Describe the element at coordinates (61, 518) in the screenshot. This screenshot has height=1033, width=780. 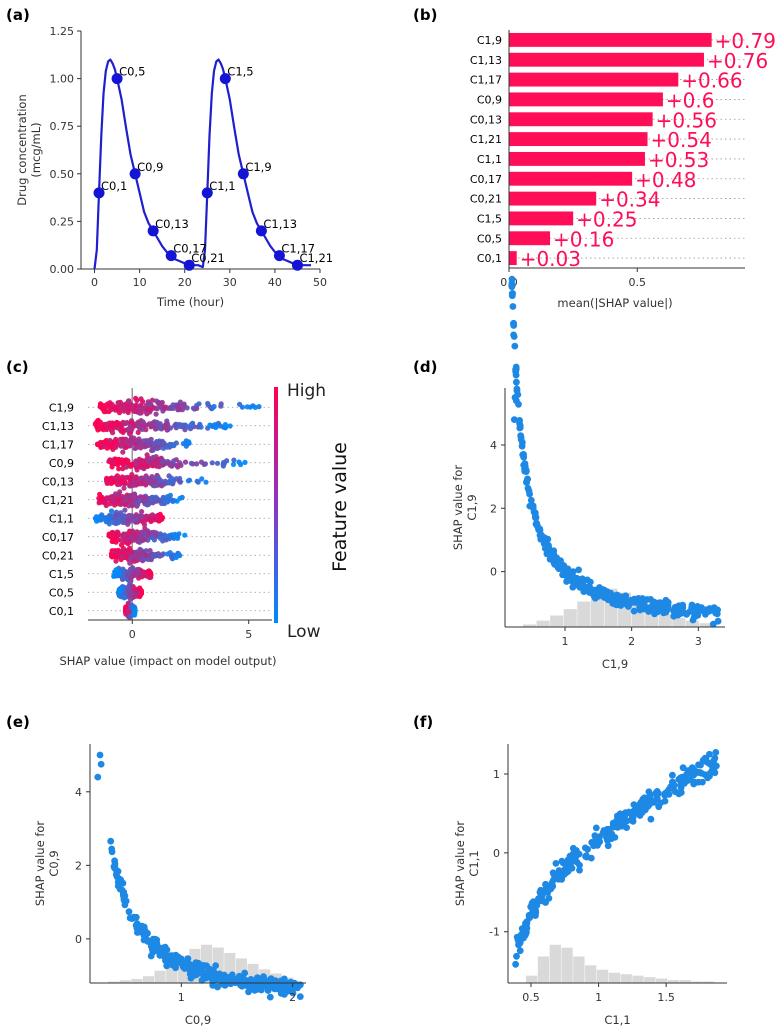
I see `feature-label: C1,1` at that location.